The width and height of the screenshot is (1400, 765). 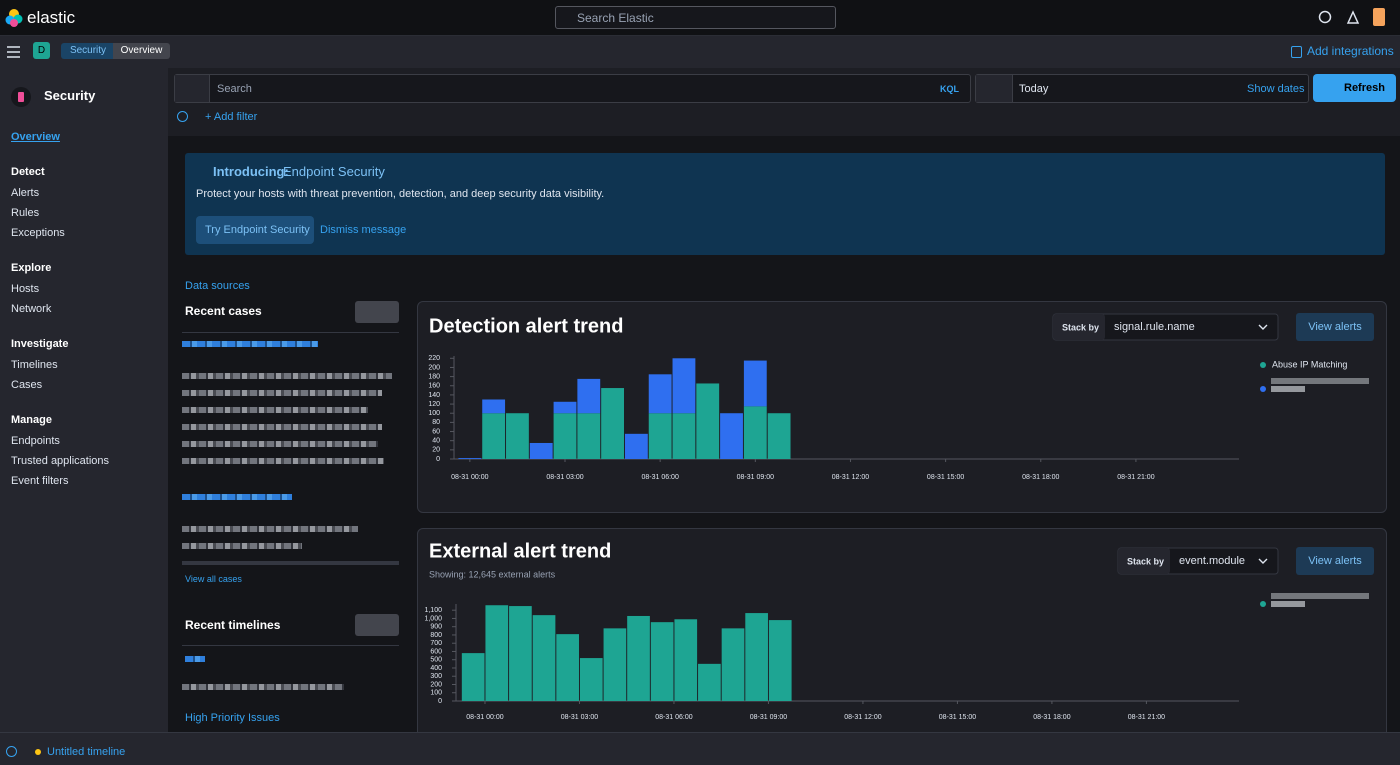 I want to click on timeline-buttons, so click(x=377, y=625).